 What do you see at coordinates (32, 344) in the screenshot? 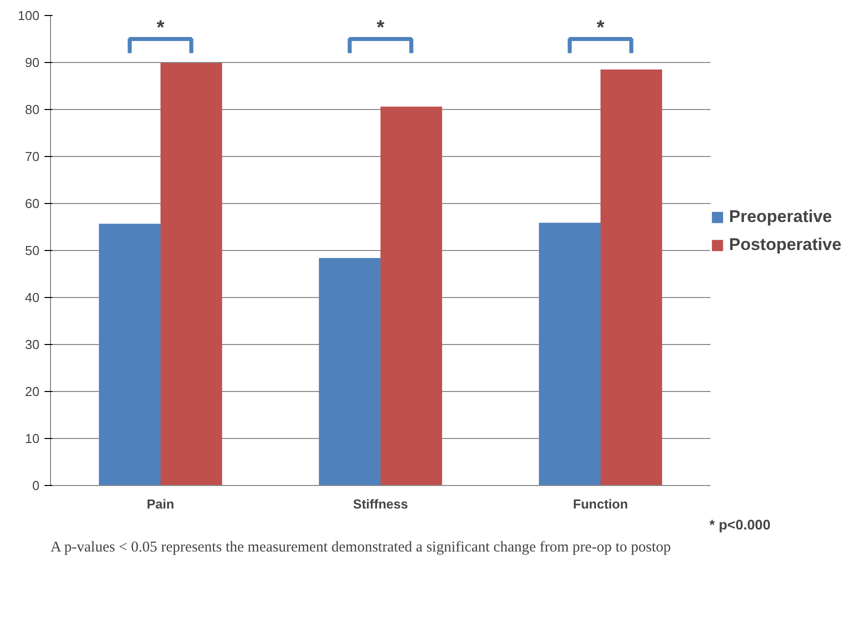
I see `y-tick-label: 30` at bounding box center [32, 344].